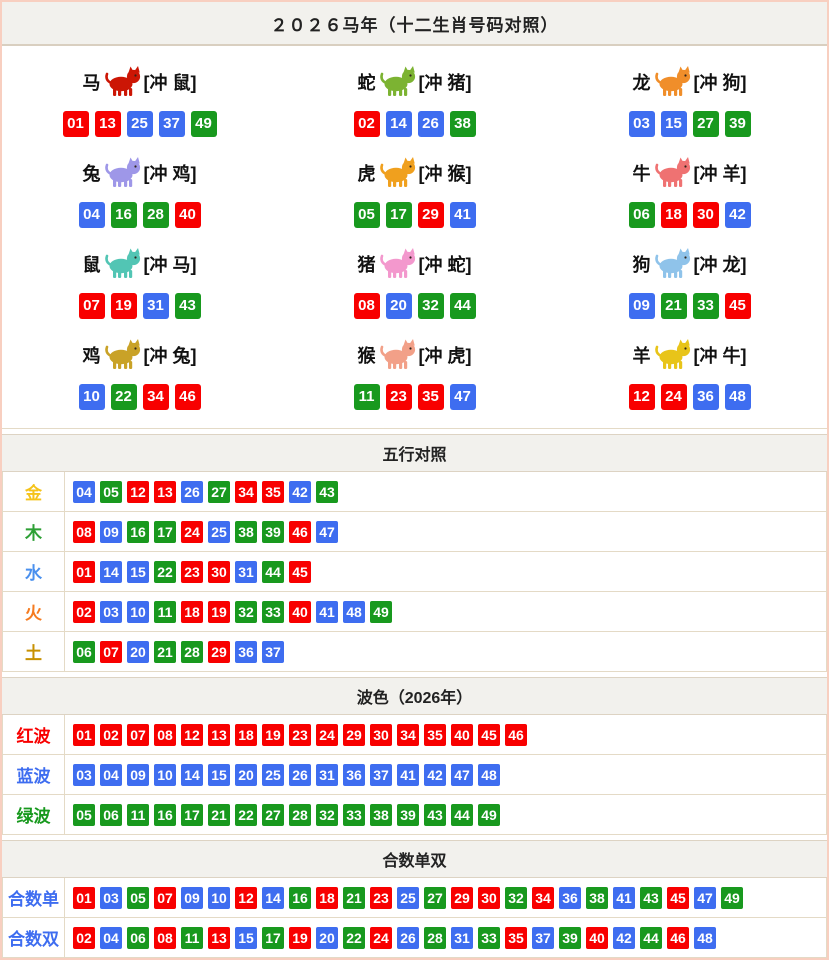 The width and height of the screenshot is (829, 960). I want to click on zodiac-name: 狗, so click(641, 265).